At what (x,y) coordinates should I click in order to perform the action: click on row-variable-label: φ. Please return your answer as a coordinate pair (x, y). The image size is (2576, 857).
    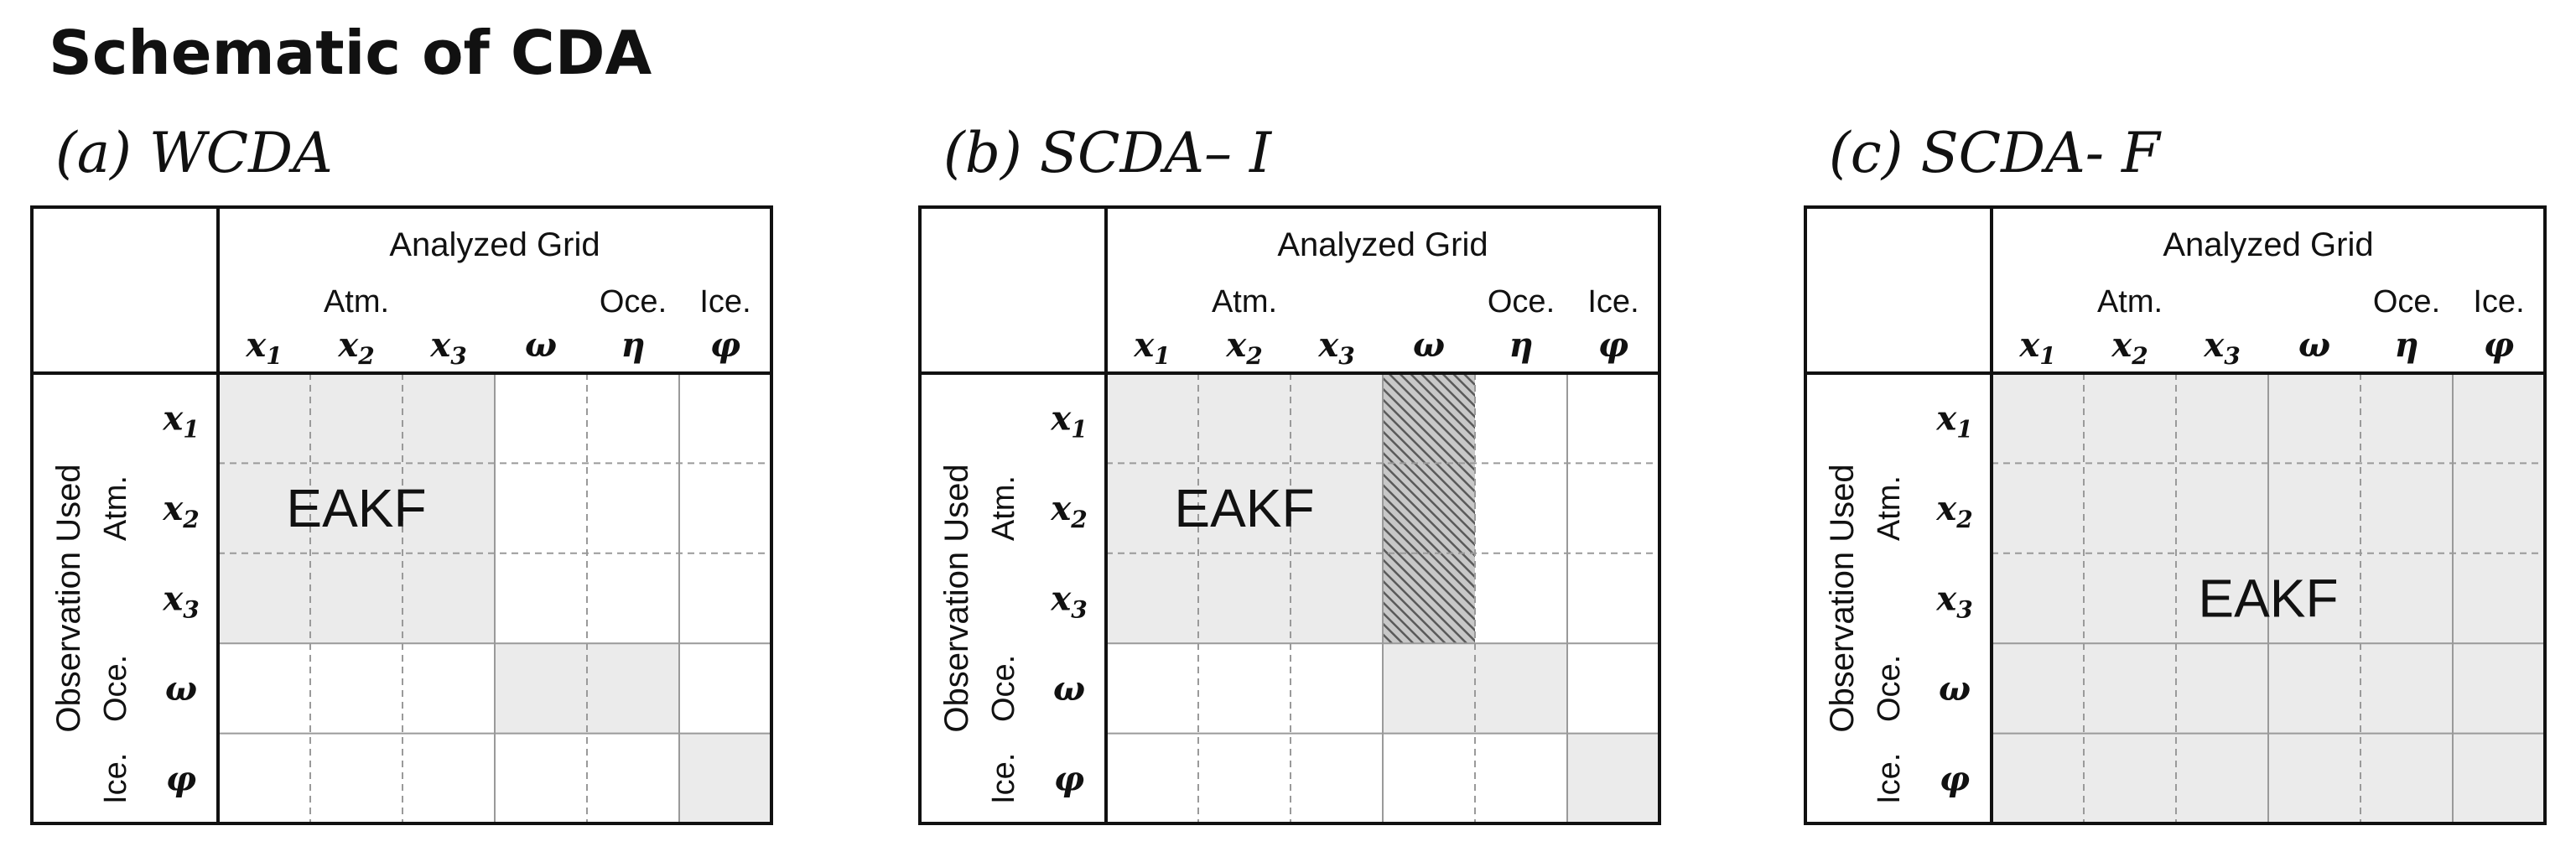
    Looking at the image, I should click on (1955, 779).